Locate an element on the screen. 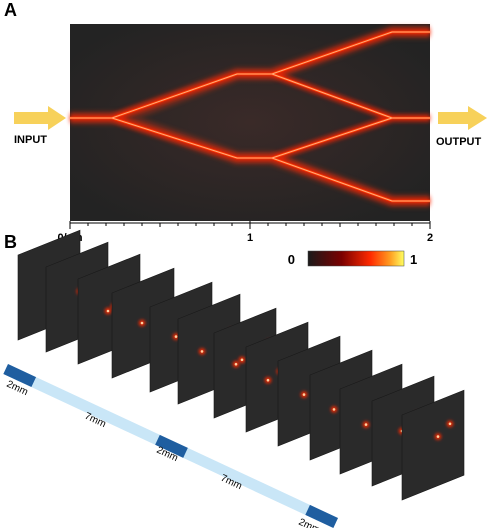 Image resolution: width=491 pixels, height=528 pixels. panel-a-label: A is located at coordinates (10, 10).